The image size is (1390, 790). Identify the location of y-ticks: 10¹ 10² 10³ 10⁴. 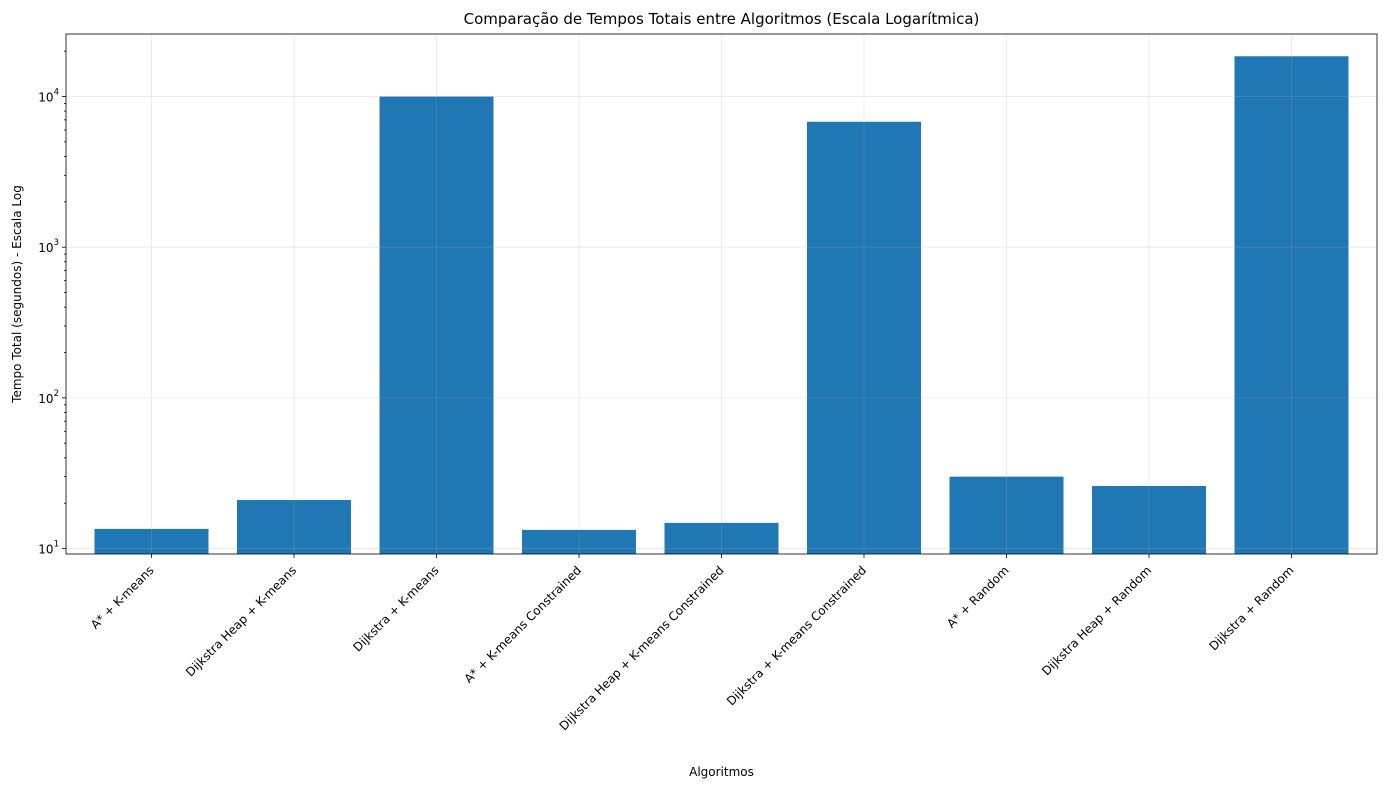
(52, 303).